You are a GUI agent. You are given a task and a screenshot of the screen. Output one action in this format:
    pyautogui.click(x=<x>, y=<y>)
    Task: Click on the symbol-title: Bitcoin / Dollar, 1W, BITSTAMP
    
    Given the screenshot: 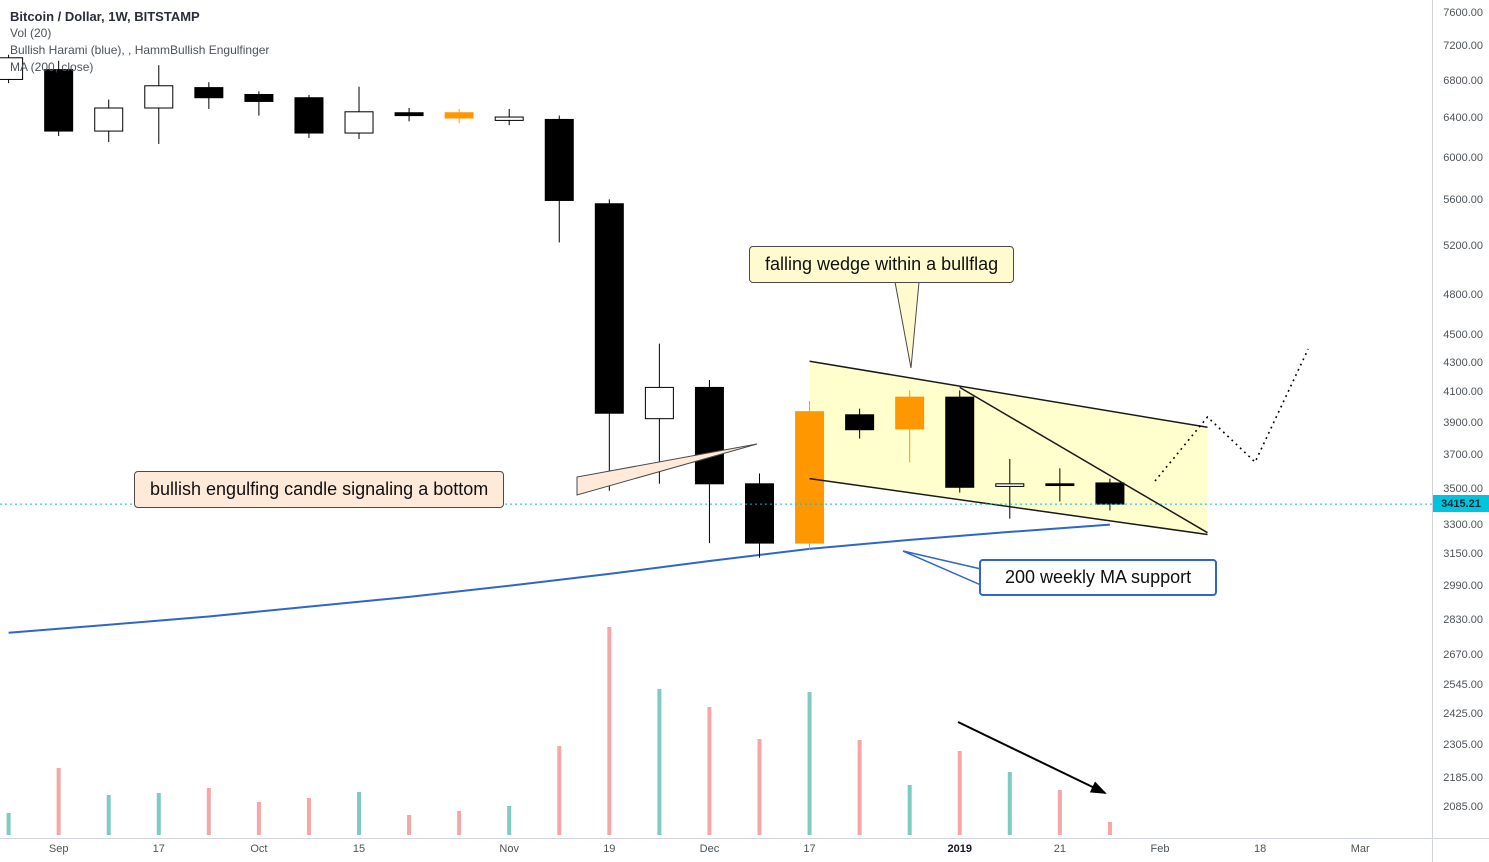 What is the action you would take?
    pyautogui.click(x=105, y=16)
    